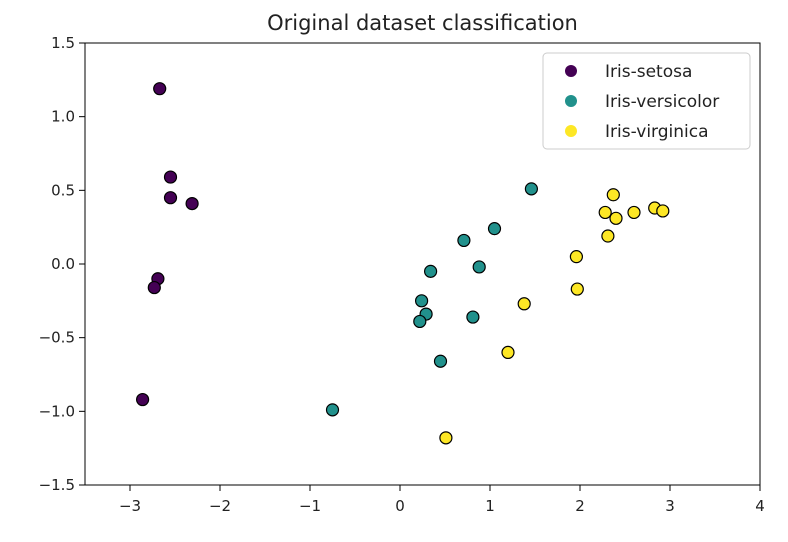 The height and width of the screenshot is (542, 788). I want to click on y-tick-label: −1.0, so click(57, 411).